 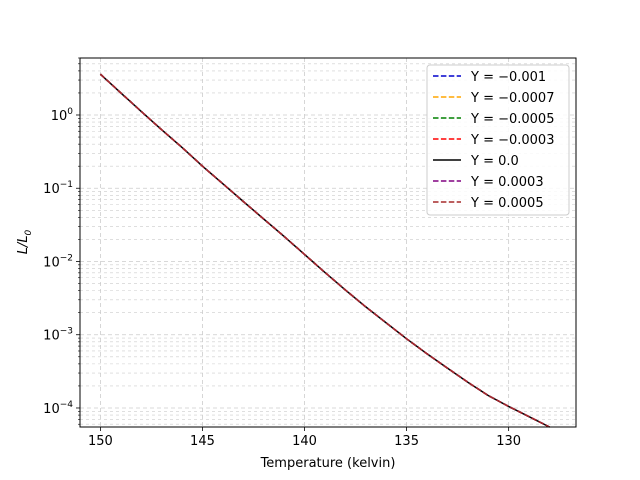 I want to click on legend-label: Y = −0.0005, so click(x=512, y=119).